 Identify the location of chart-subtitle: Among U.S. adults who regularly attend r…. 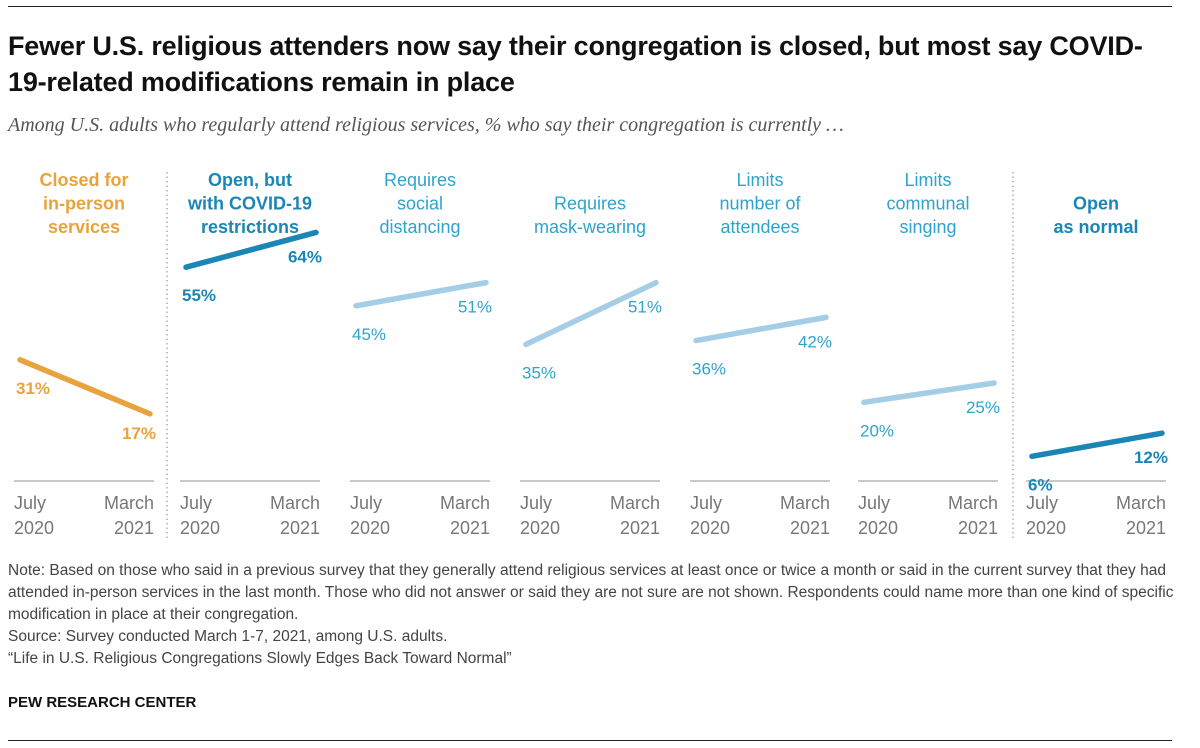
(426, 125).